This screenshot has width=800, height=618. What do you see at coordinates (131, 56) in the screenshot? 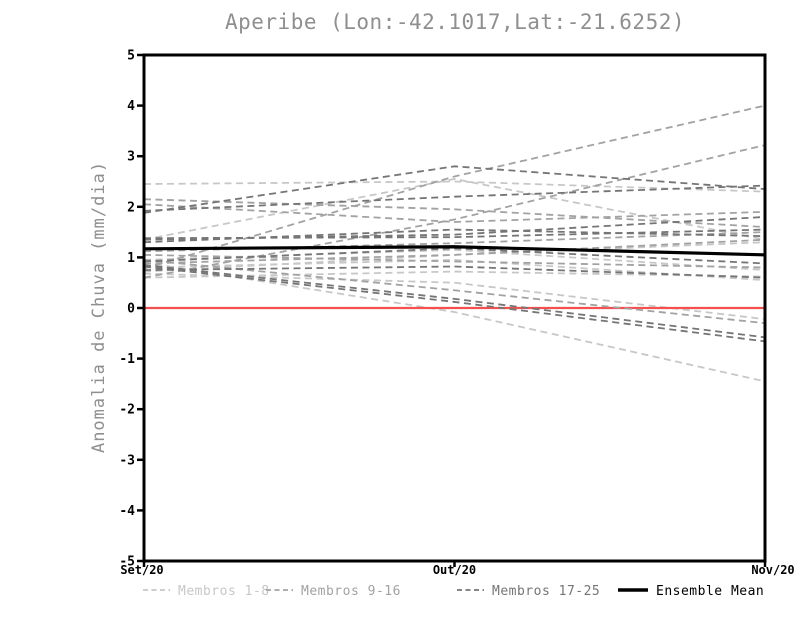
I see `y-tick-label: 5` at bounding box center [131, 56].